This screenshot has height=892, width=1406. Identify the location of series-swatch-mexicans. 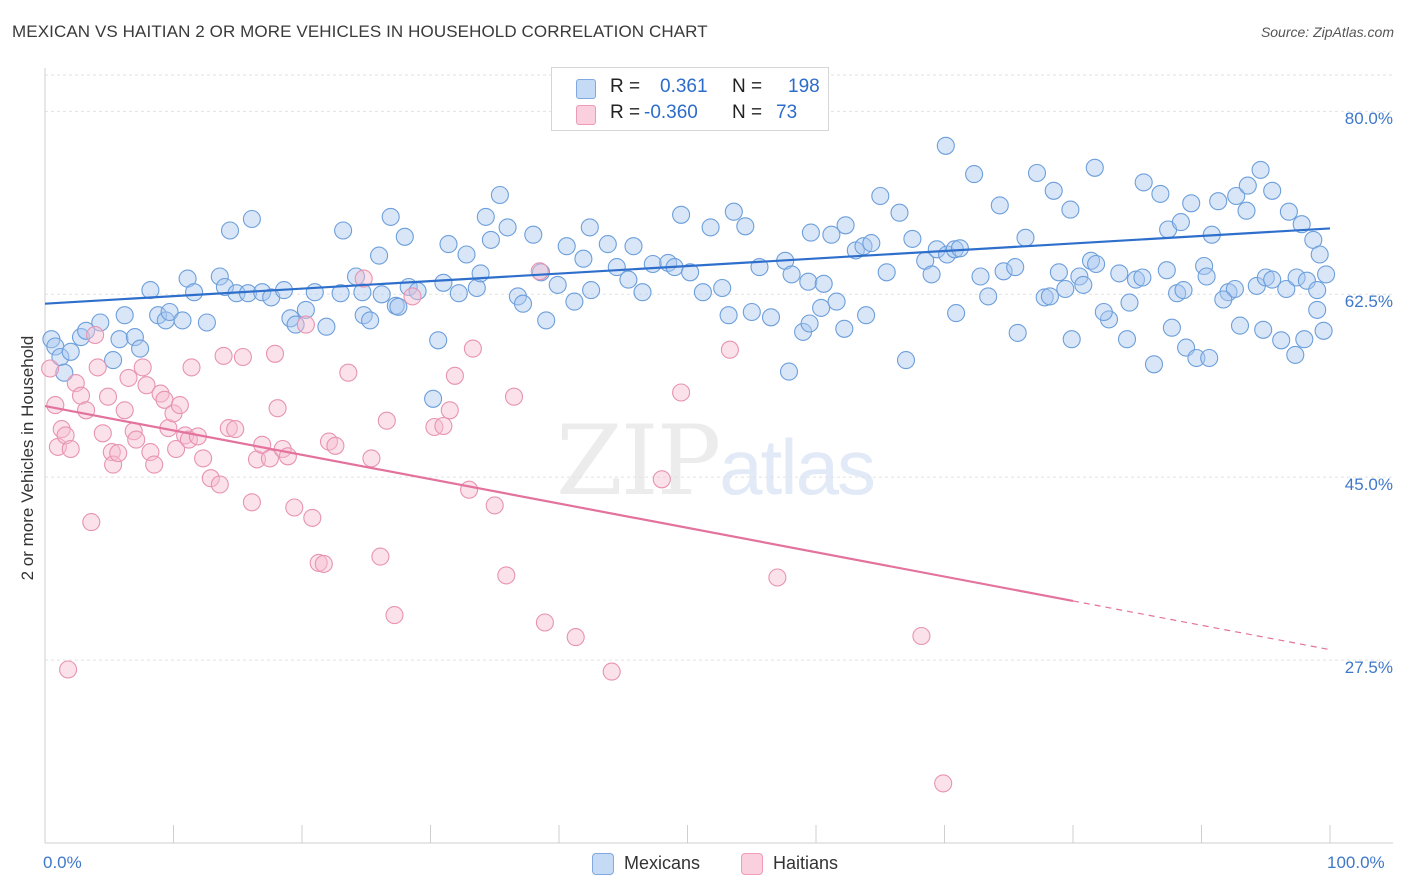
(603, 864).